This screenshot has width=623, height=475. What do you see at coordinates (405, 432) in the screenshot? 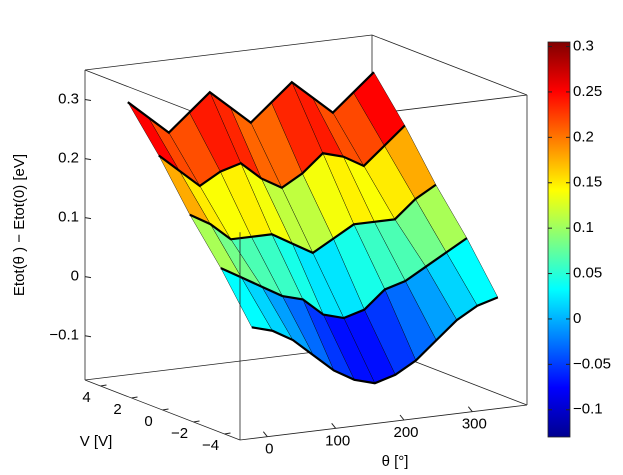
I see `x-tick-label: 200` at bounding box center [405, 432].